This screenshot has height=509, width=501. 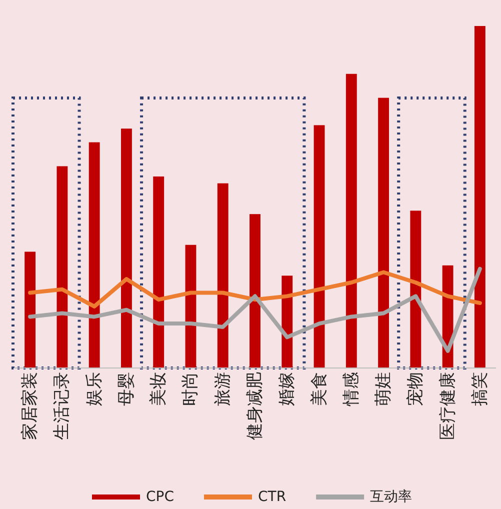 I want to click on x-tick-label: 美食, so click(x=319, y=389).